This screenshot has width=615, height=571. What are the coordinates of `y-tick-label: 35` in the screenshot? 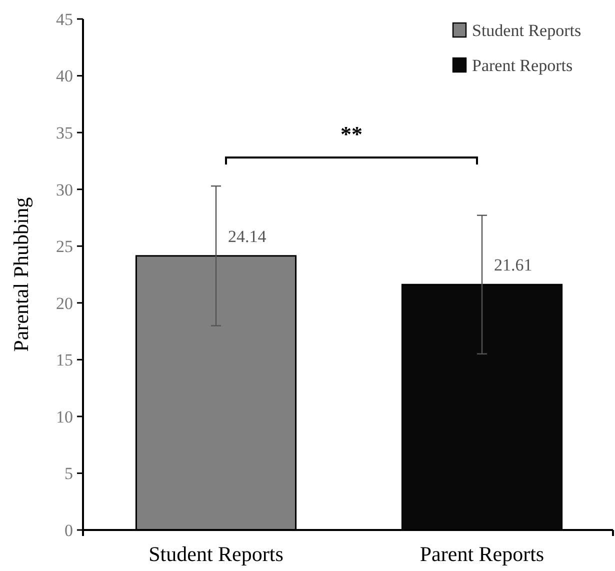 It's located at (64, 133).